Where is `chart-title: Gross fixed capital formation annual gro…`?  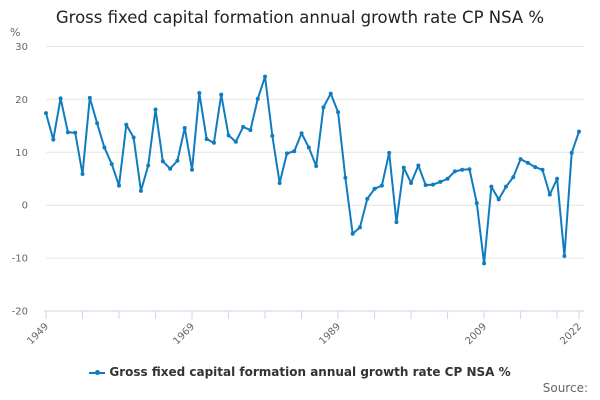 chart-title: Gross fixed capital formation annual gro… is located at coordinates (300, 17).